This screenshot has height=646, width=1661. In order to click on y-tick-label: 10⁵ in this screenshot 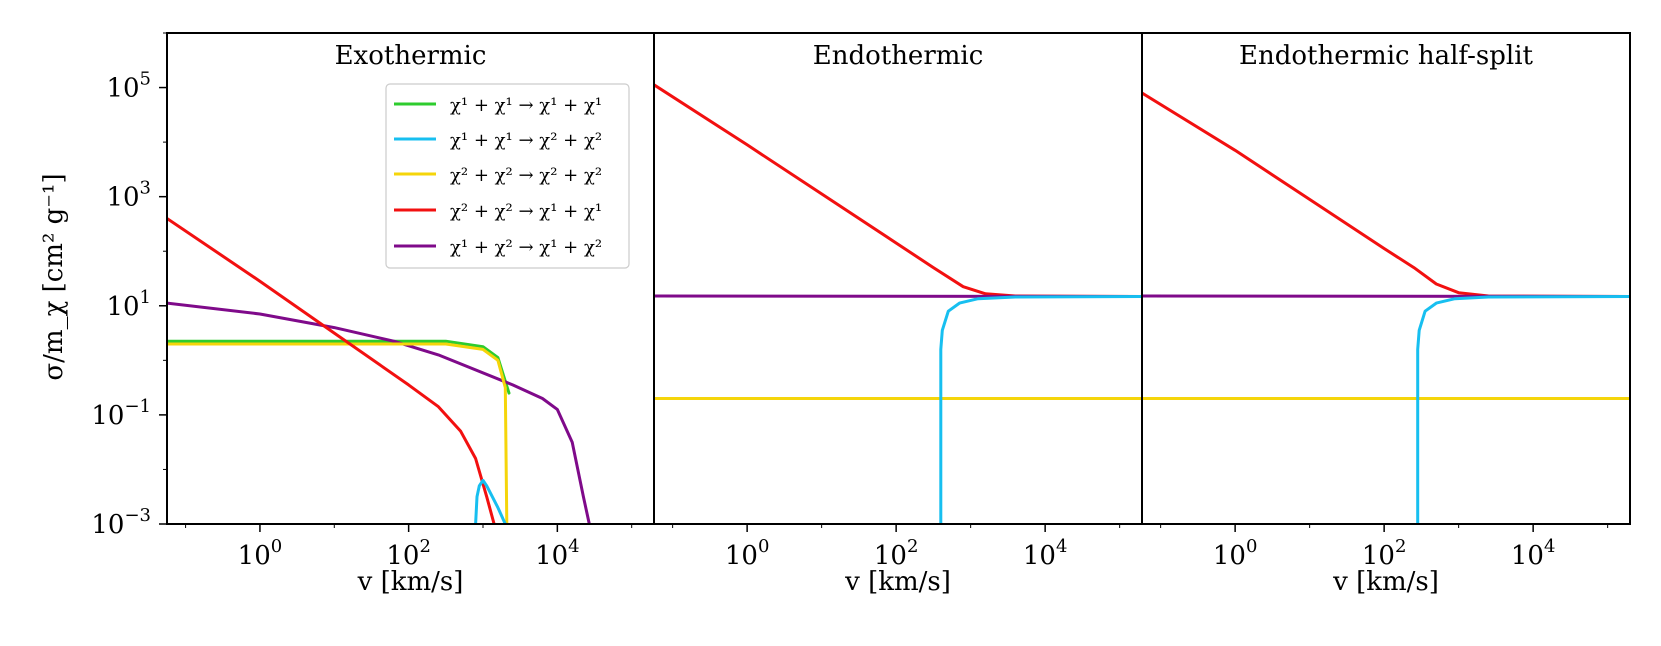, I will do `click(128, 86)`.